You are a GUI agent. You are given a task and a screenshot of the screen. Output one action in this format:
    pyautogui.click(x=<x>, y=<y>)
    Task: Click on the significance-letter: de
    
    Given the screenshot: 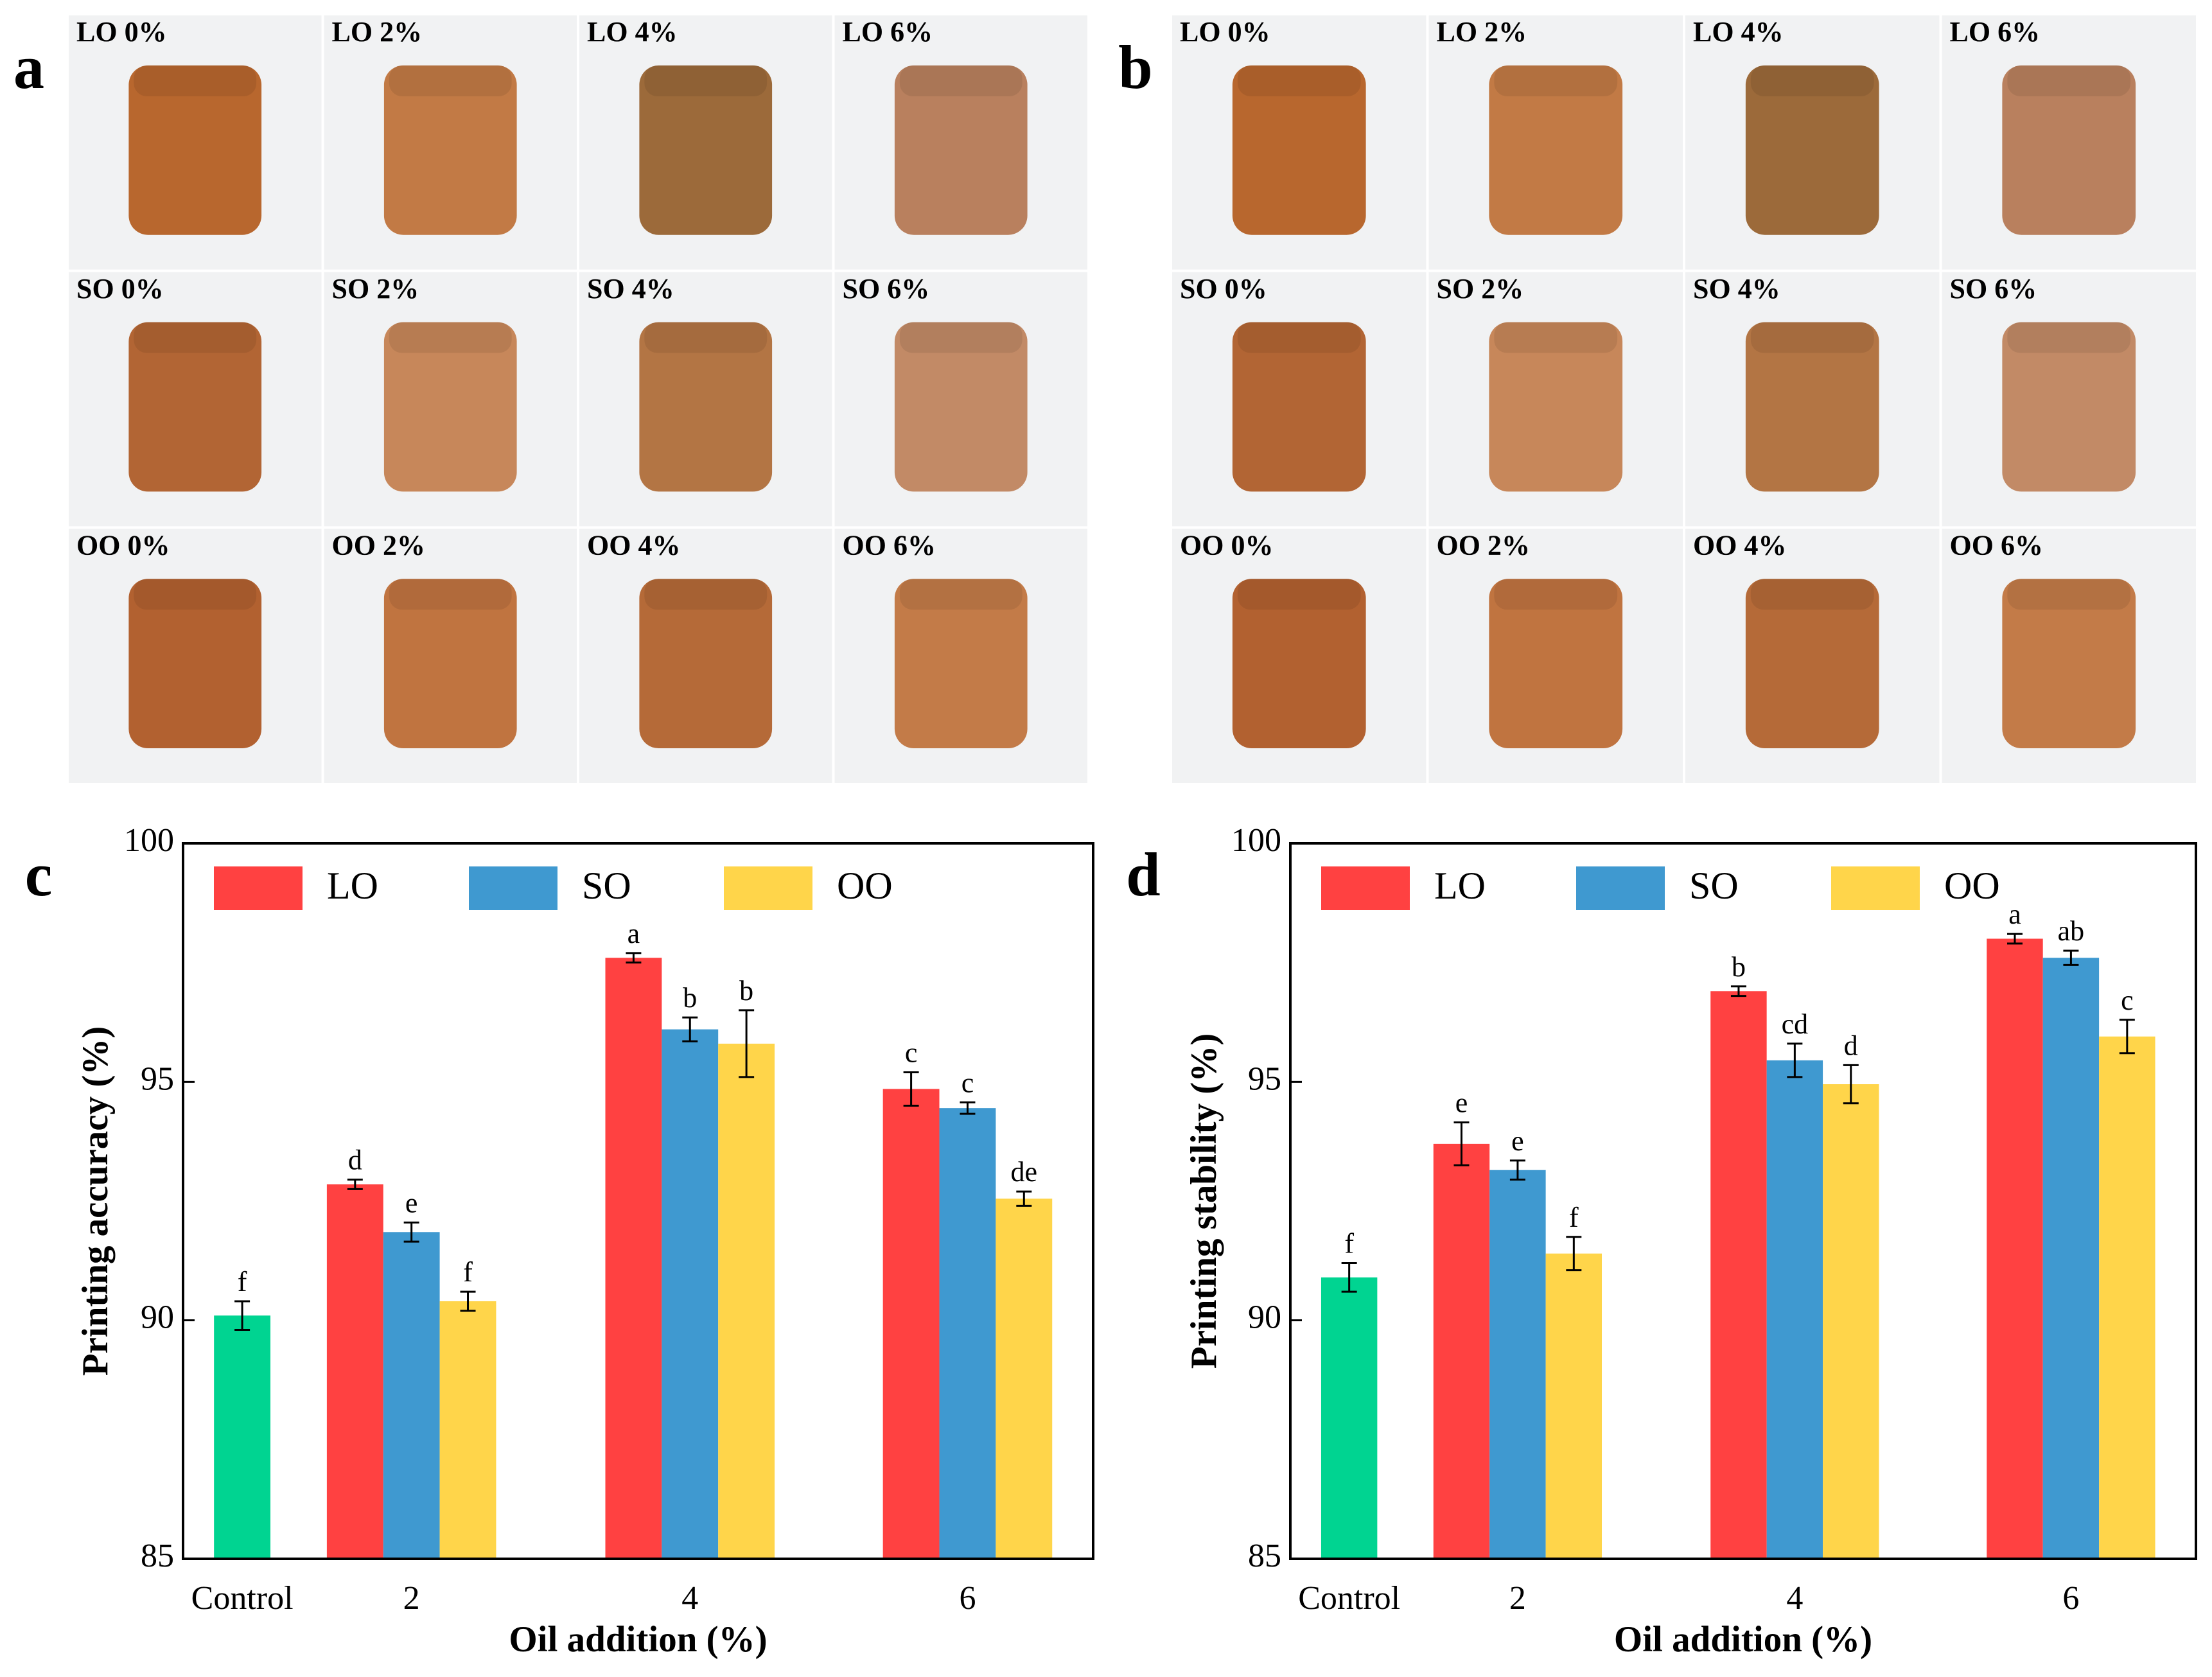 What is the action you would take?
    pyautogui.click(x=1024, y=1172)
    